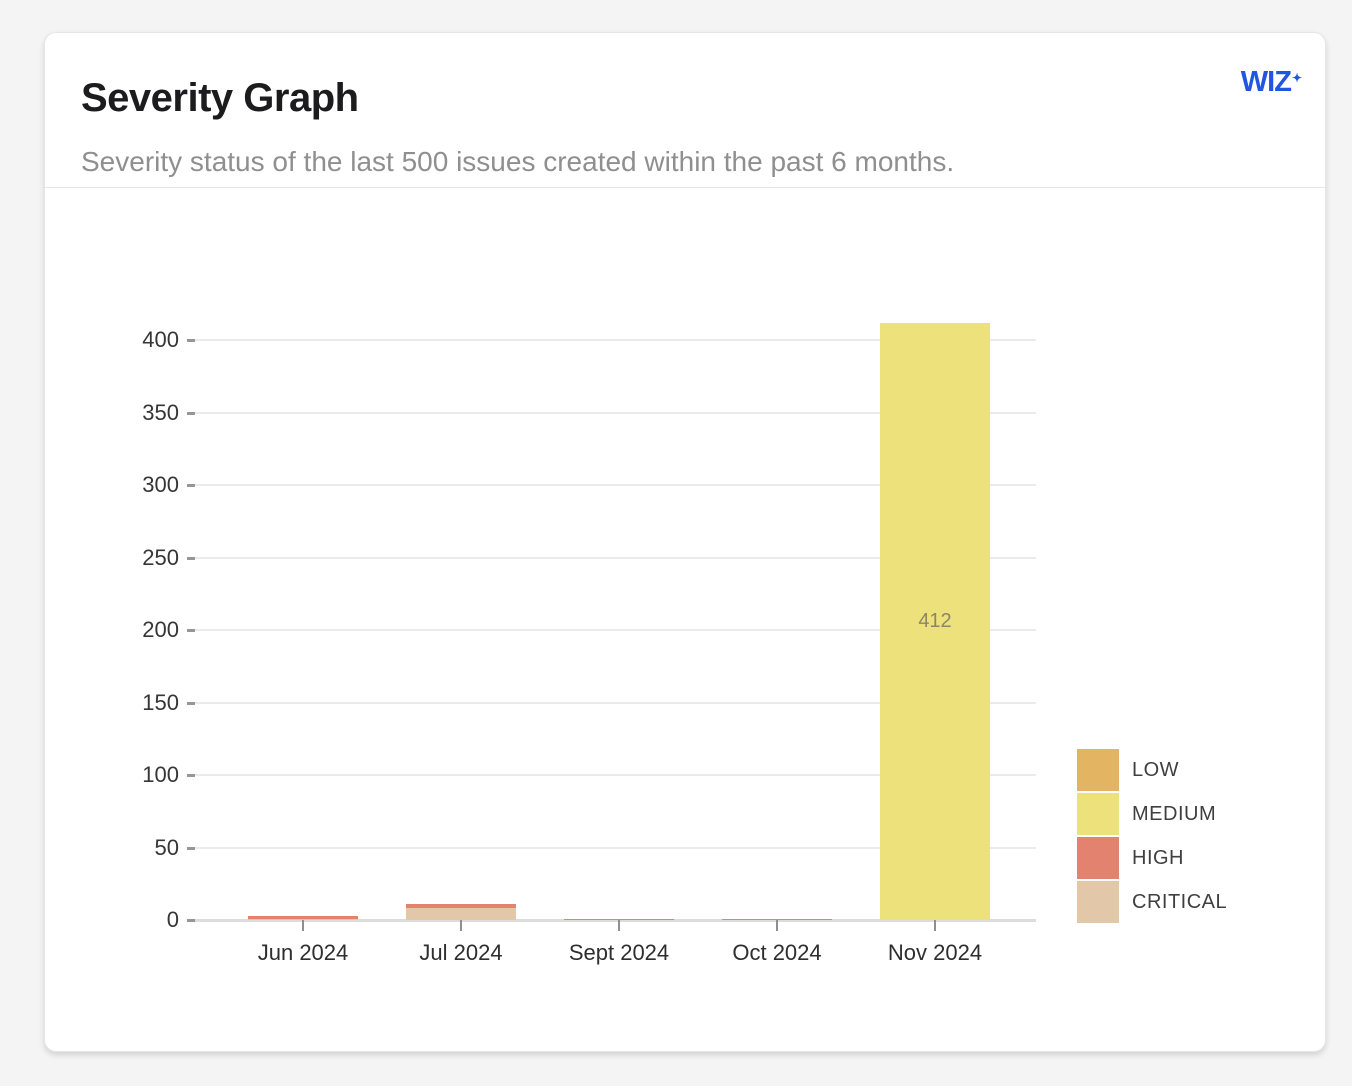 Image resolution: width=1352 pixels, height=1086 pixels. I want to click on legend-label: MEDIUM, so click(1174, 814).